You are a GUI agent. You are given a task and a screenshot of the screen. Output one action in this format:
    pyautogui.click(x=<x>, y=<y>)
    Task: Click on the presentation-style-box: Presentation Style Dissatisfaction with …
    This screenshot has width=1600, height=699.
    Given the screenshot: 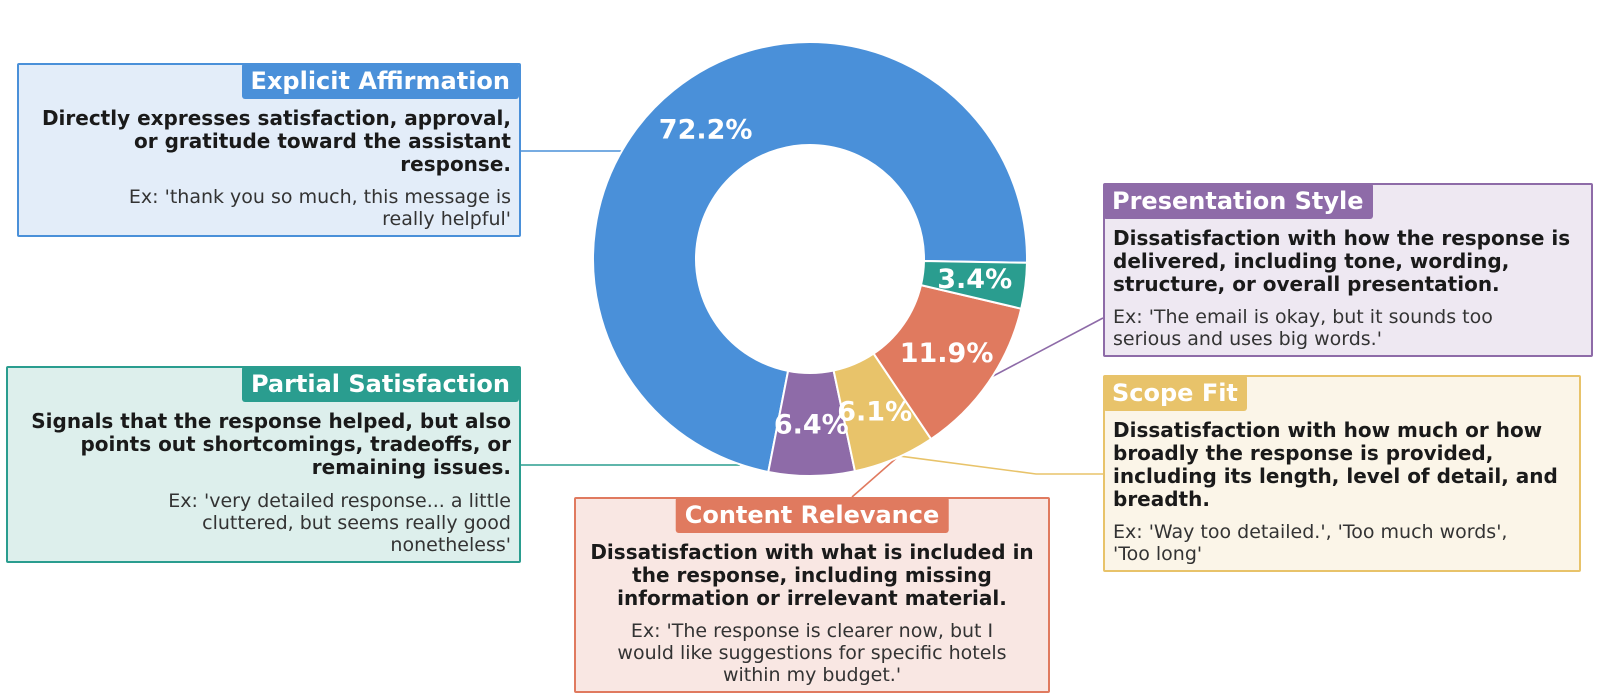 What is the action you would take?
    pyautogui.click(x=1348, y=270)
    